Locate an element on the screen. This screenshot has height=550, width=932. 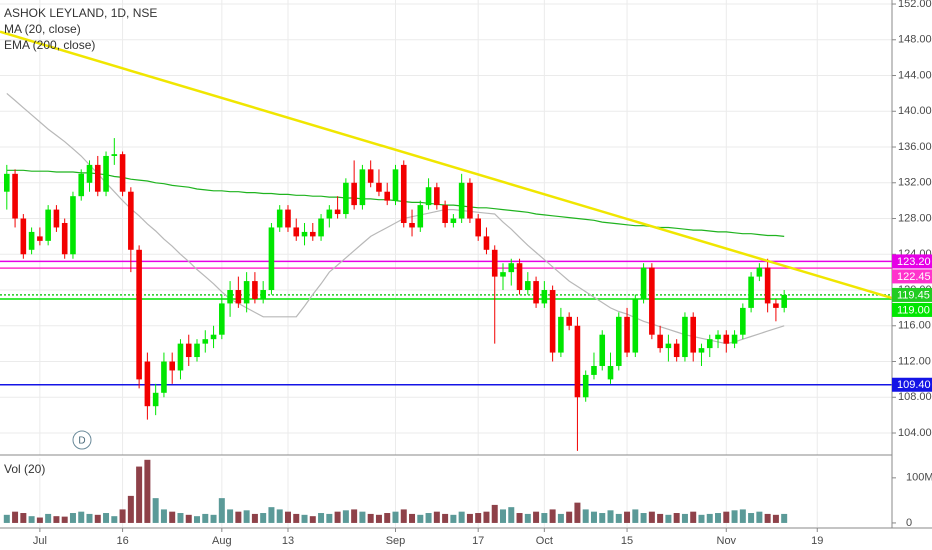
legend-entry: EMA (200, close) is located at coordinates (49, 45).